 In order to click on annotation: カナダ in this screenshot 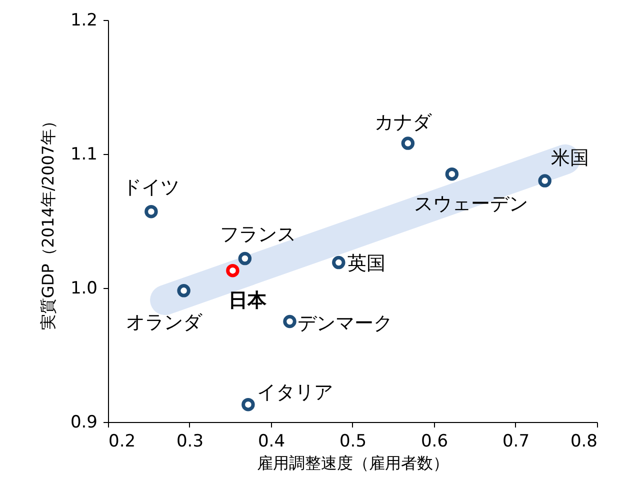, I will do `click(403, 122)`.